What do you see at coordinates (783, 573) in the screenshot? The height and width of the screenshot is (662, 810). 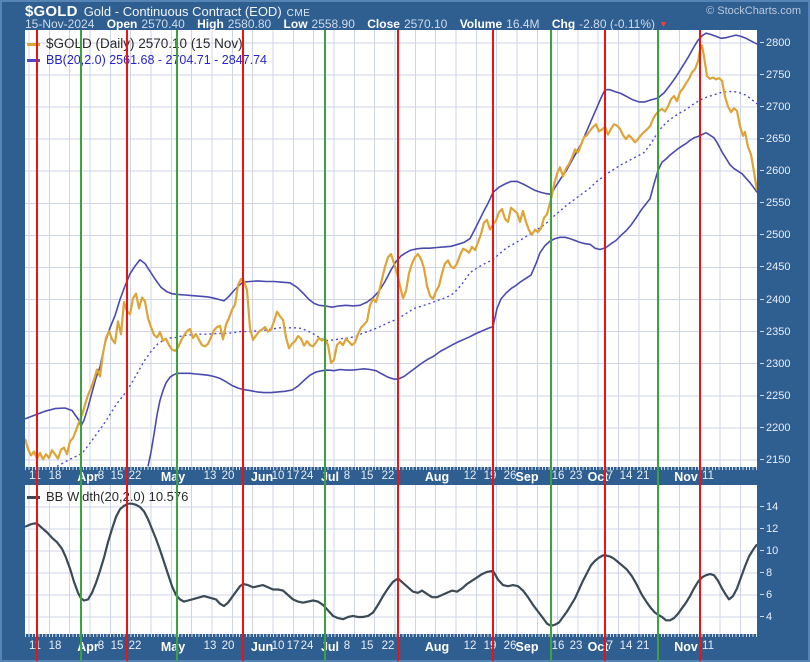 I see `y-tick-label: 8` at bounding box center [783, 573].